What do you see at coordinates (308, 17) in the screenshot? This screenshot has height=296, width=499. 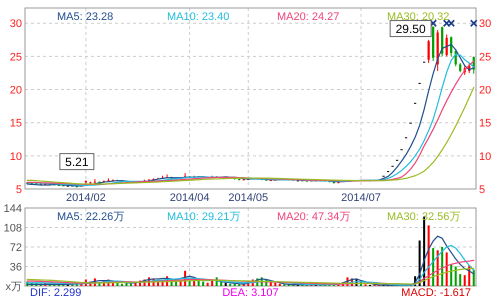 I see `text: MA20: 24.27` at bounding box center [308, 17].